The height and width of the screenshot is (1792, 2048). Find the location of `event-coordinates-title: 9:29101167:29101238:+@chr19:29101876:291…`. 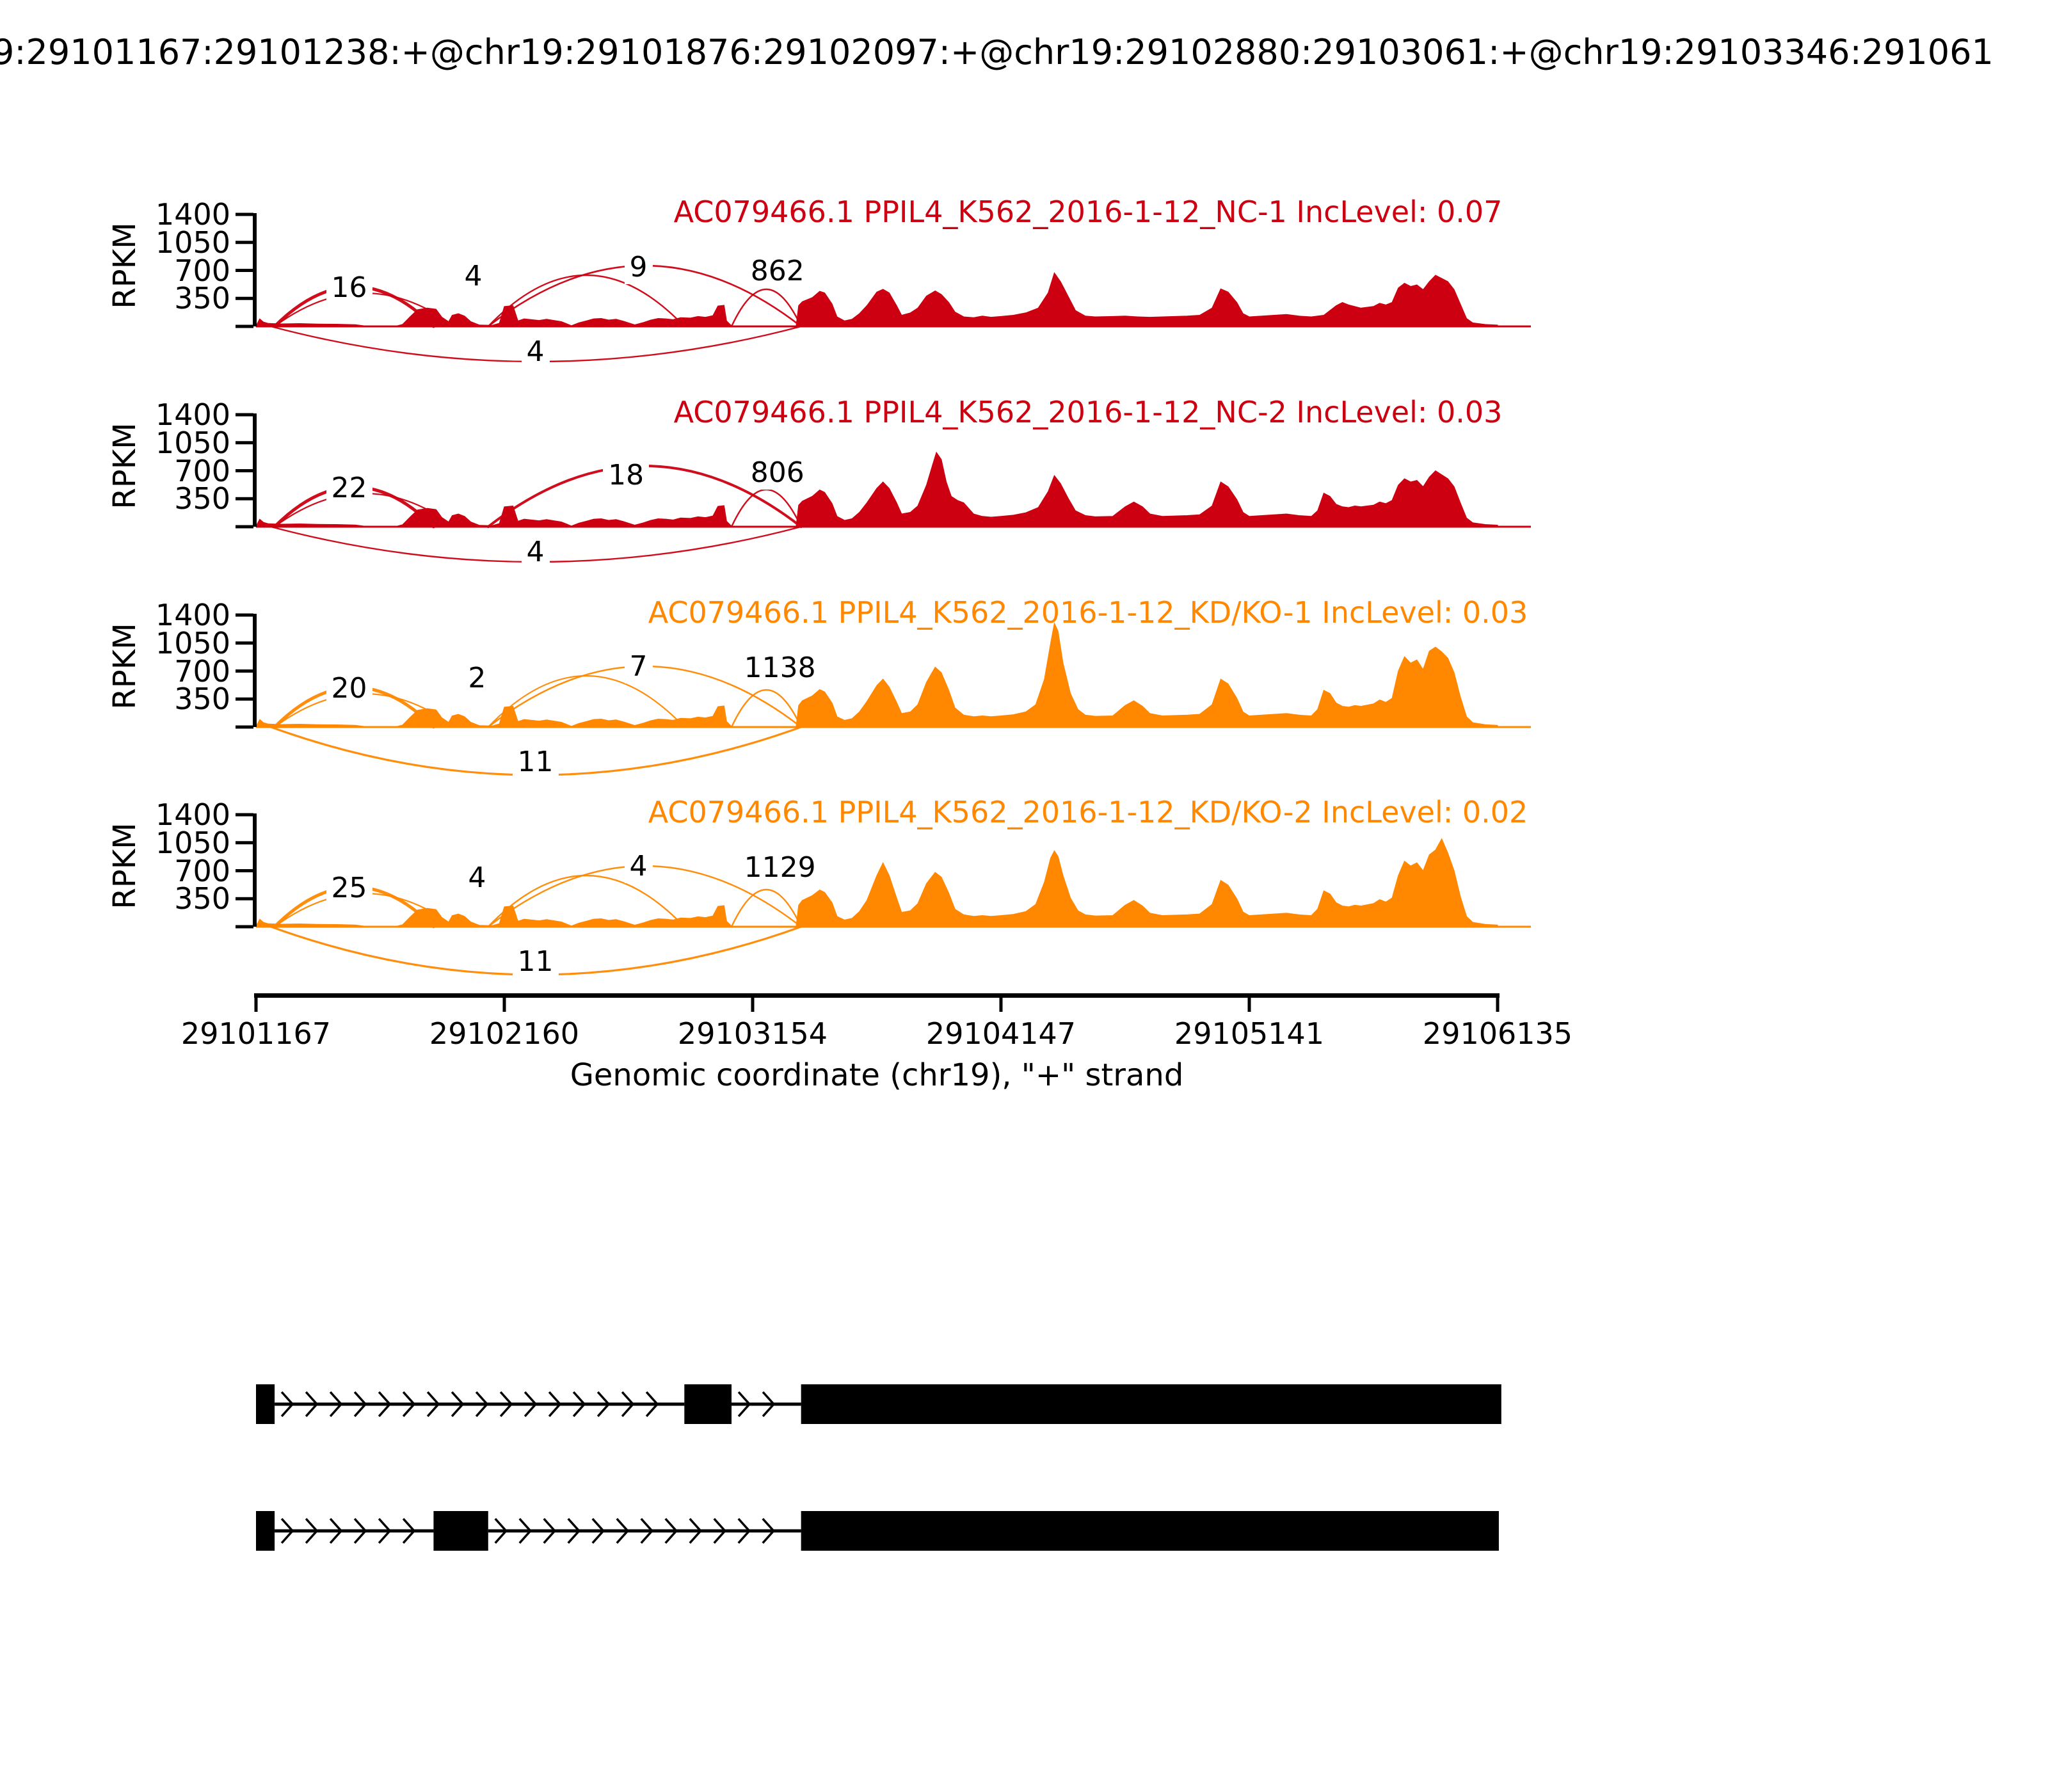

event-coordinates-title: 9:29101167:29101238:+@chr19:29101876:291… is located at coordinates (997, 52).